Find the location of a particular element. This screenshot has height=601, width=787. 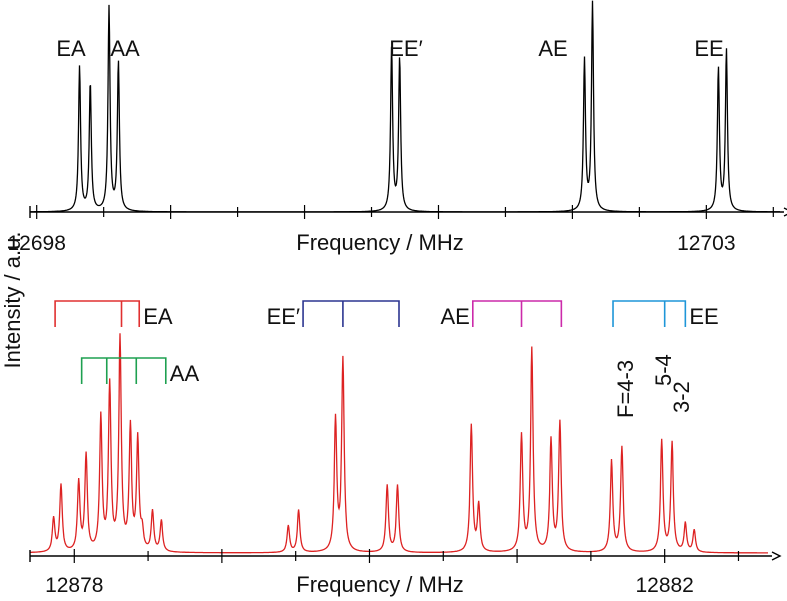

bracket-label-eep: EE′ is located at coordinates (283, 316).